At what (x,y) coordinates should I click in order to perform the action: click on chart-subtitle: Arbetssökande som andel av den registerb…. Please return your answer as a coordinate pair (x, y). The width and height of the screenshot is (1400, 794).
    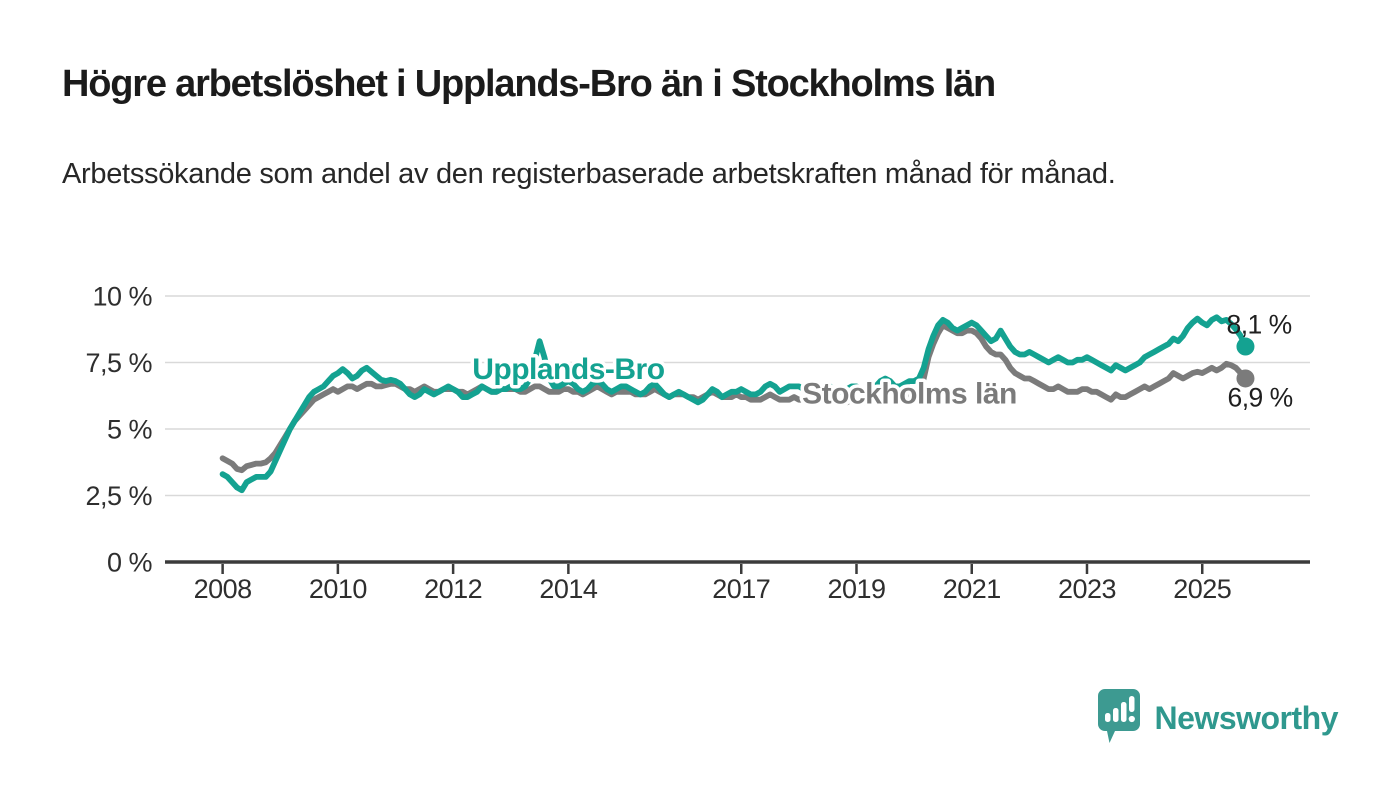
    Looking at the image, I should click on (589, 174).